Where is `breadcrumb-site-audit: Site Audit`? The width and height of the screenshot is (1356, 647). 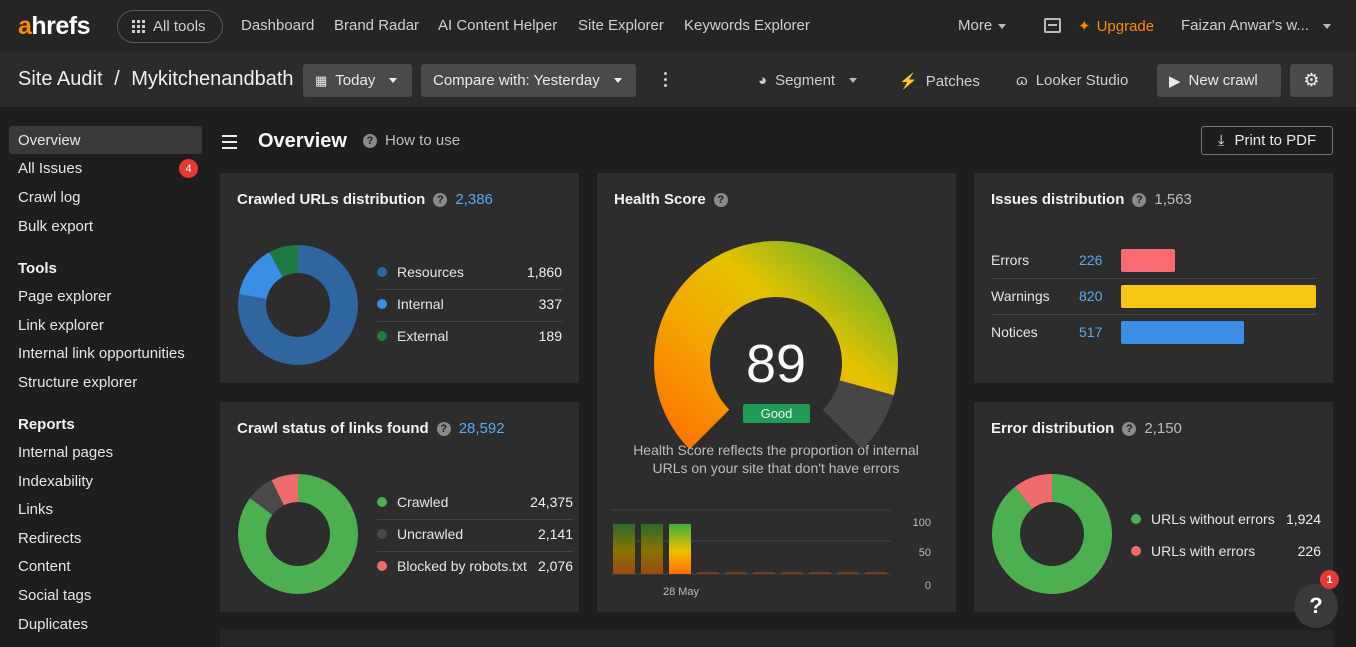
breadcrumb-site-audit: Site Audit is located at coordinates (60, 79).